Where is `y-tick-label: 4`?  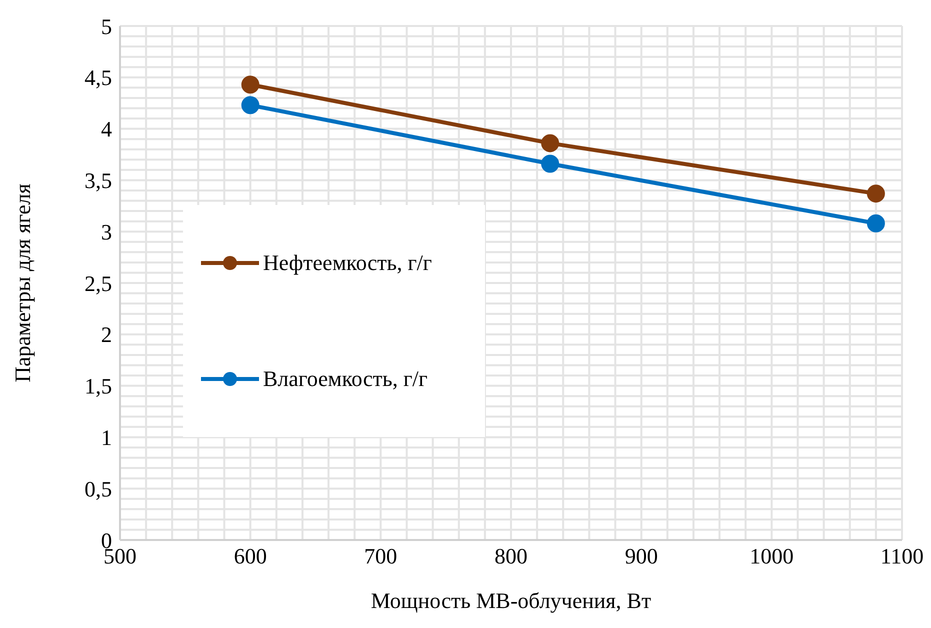
y-tick-label: 4 is located at coordinates (106, 129).